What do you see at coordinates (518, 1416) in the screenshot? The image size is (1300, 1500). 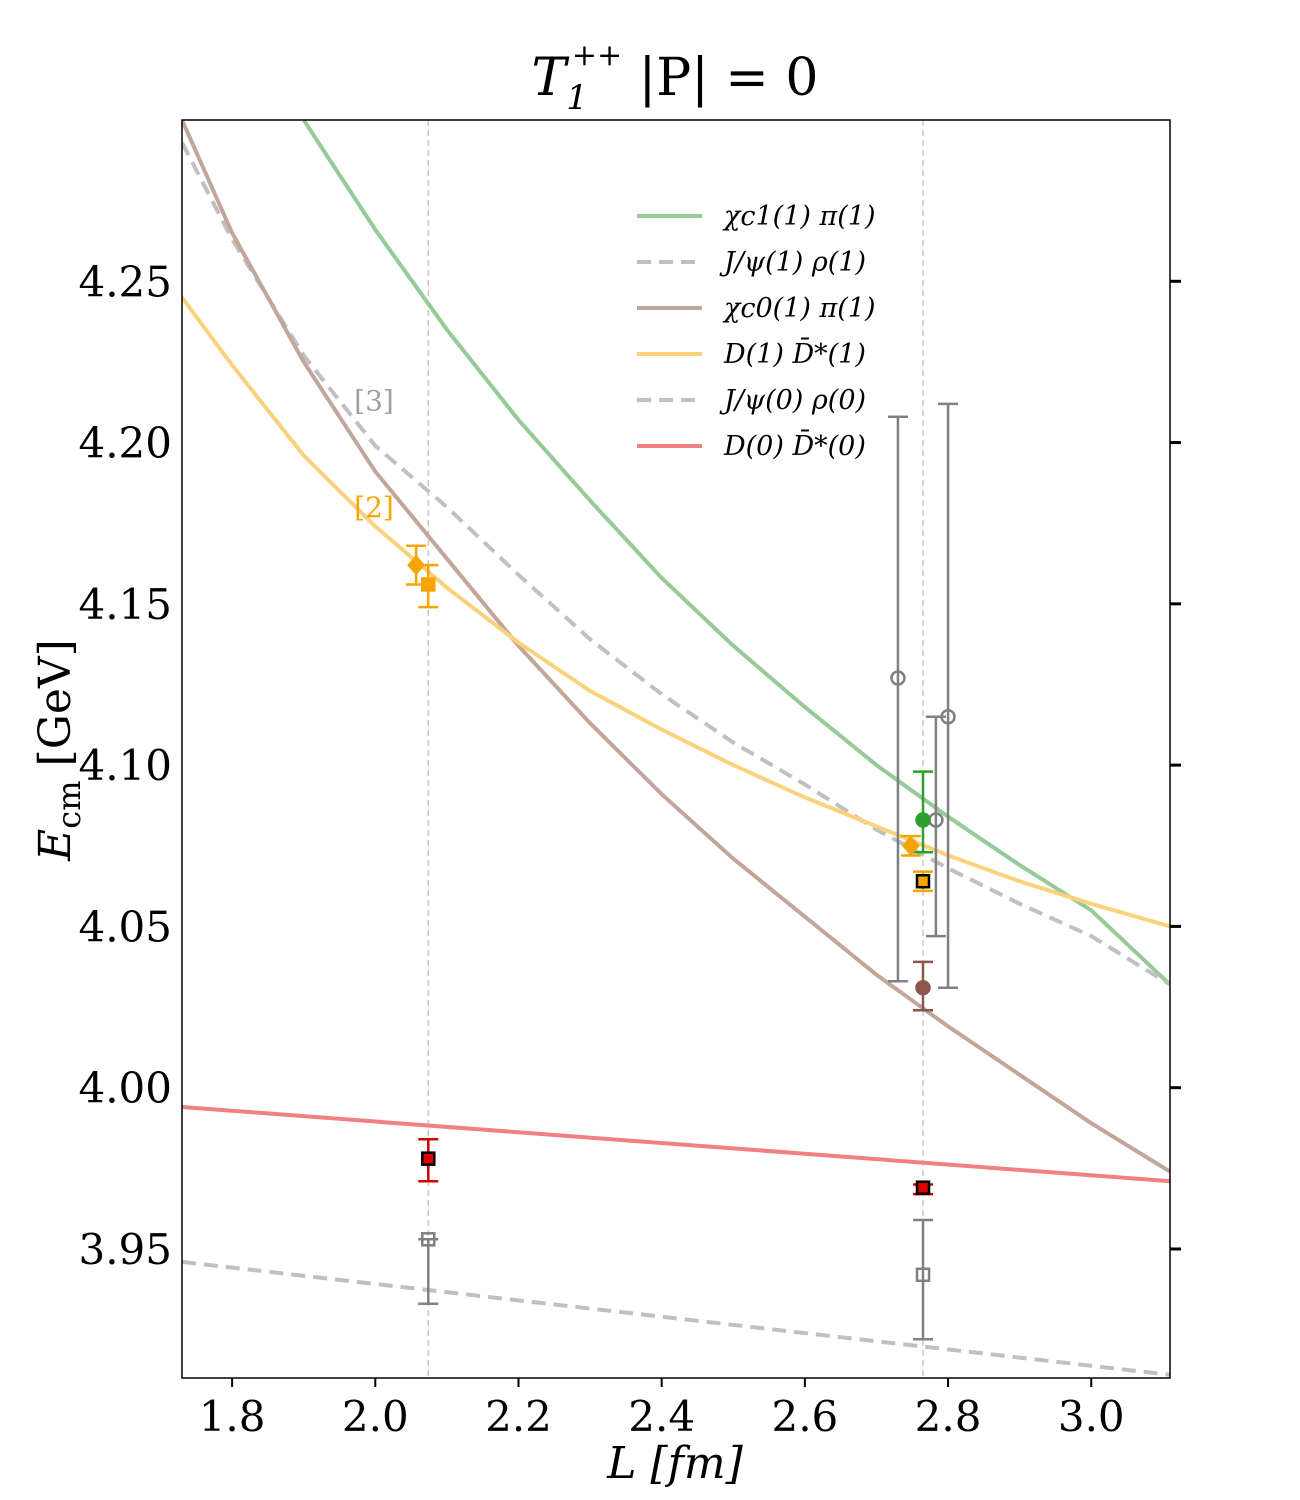 I see `x-tick-label: 2.2` at bounding box center [518, 1416].